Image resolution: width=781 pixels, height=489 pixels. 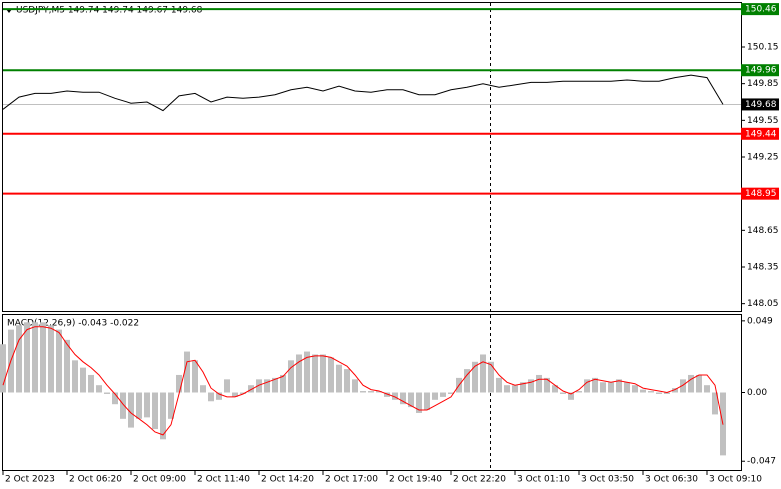 I want to click on y-tick-label: 148.05, so click(x=763, y=304).